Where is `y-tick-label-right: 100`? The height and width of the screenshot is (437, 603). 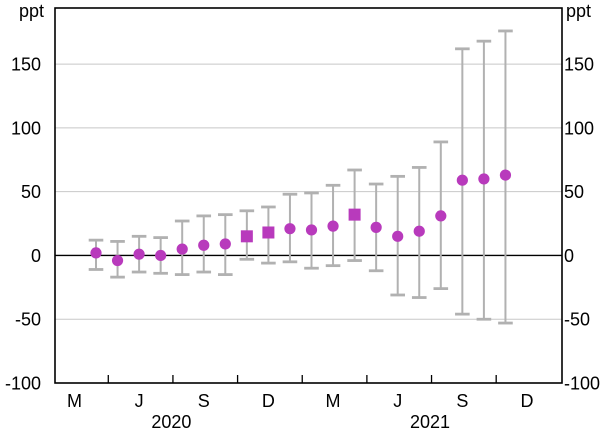 y-tick-label-right: 100 is located at coordinates (579, 128).